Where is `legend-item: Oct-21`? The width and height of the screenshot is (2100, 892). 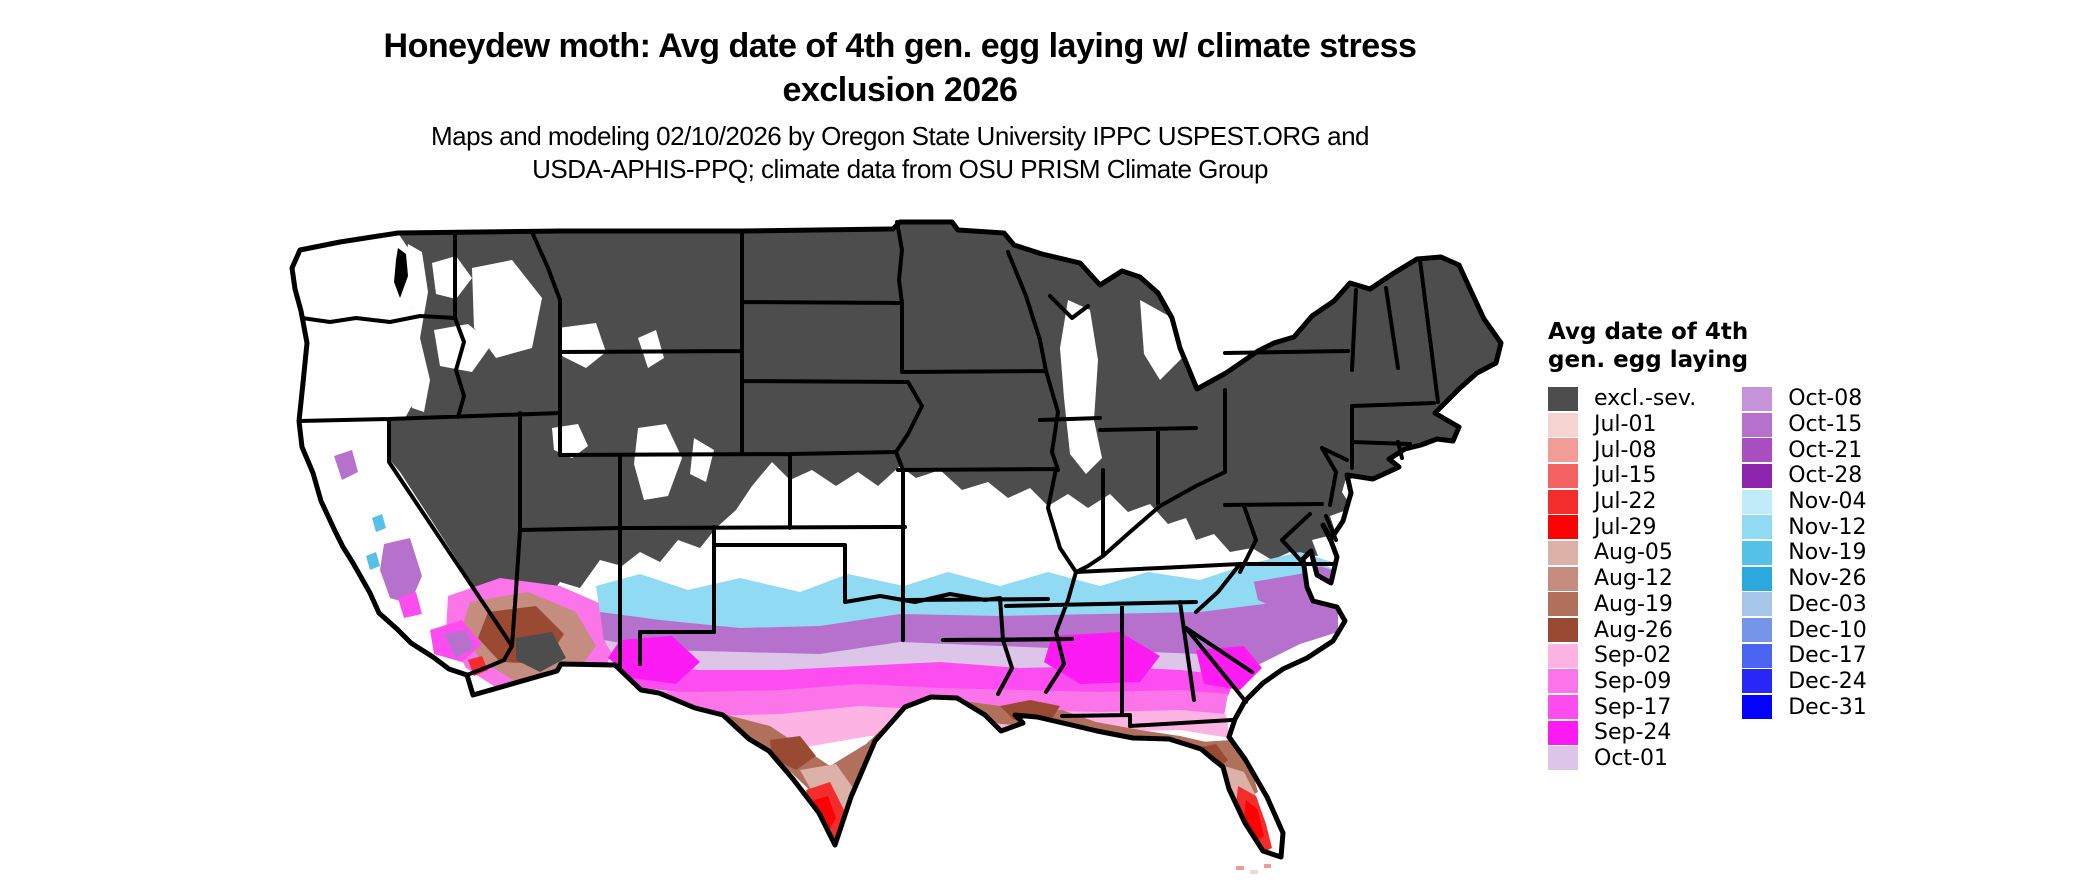
legend-item: Oct-21 is located at coordinates (1804, 450).